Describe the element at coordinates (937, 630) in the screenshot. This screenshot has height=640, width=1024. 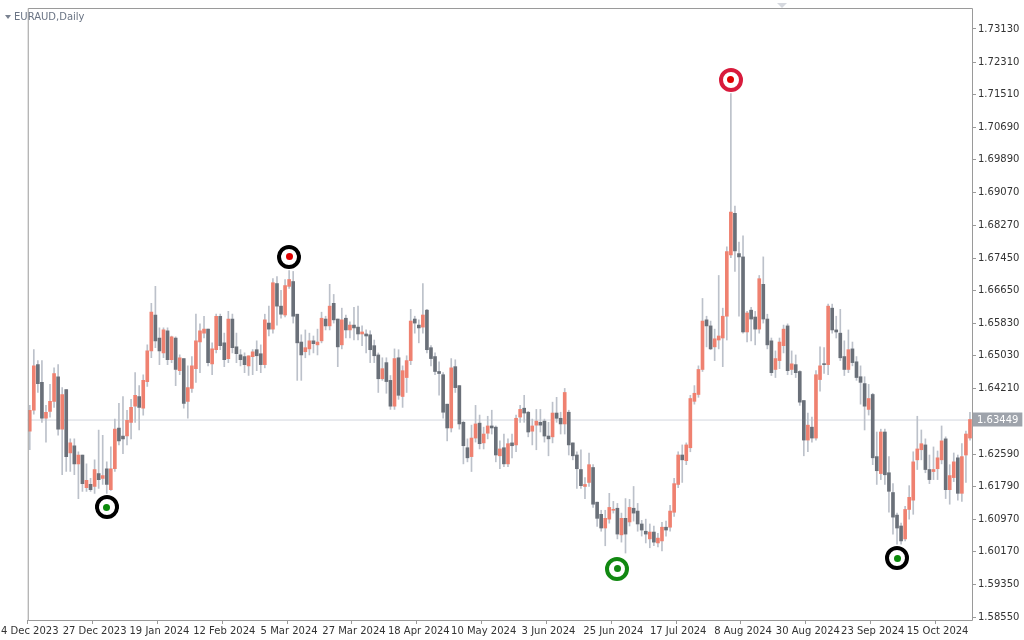
I see `x-tick-label: 15 Oct 2024` at that location.